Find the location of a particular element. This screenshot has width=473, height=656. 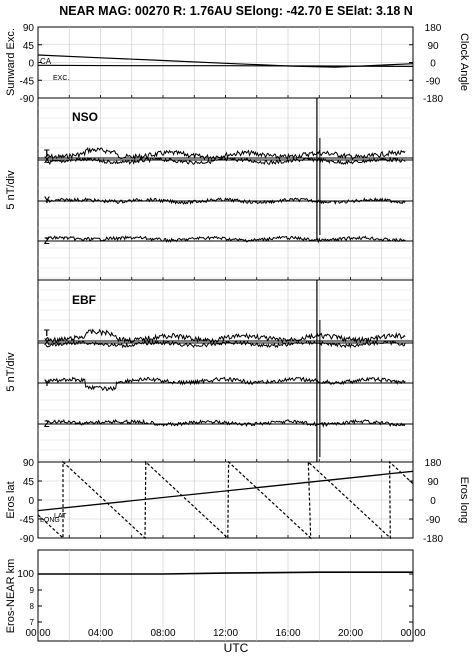

range-tick-label: 7 is located at coordinates (32, 622).